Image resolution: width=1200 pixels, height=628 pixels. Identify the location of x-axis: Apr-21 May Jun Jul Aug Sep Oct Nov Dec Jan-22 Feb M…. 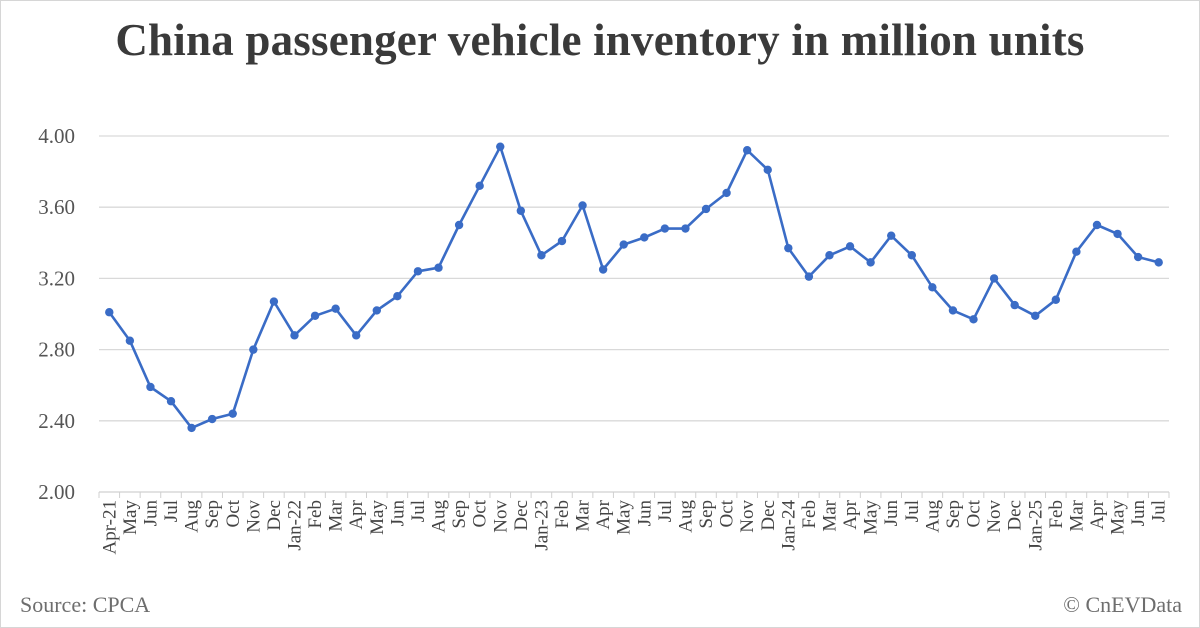
(634, 523).